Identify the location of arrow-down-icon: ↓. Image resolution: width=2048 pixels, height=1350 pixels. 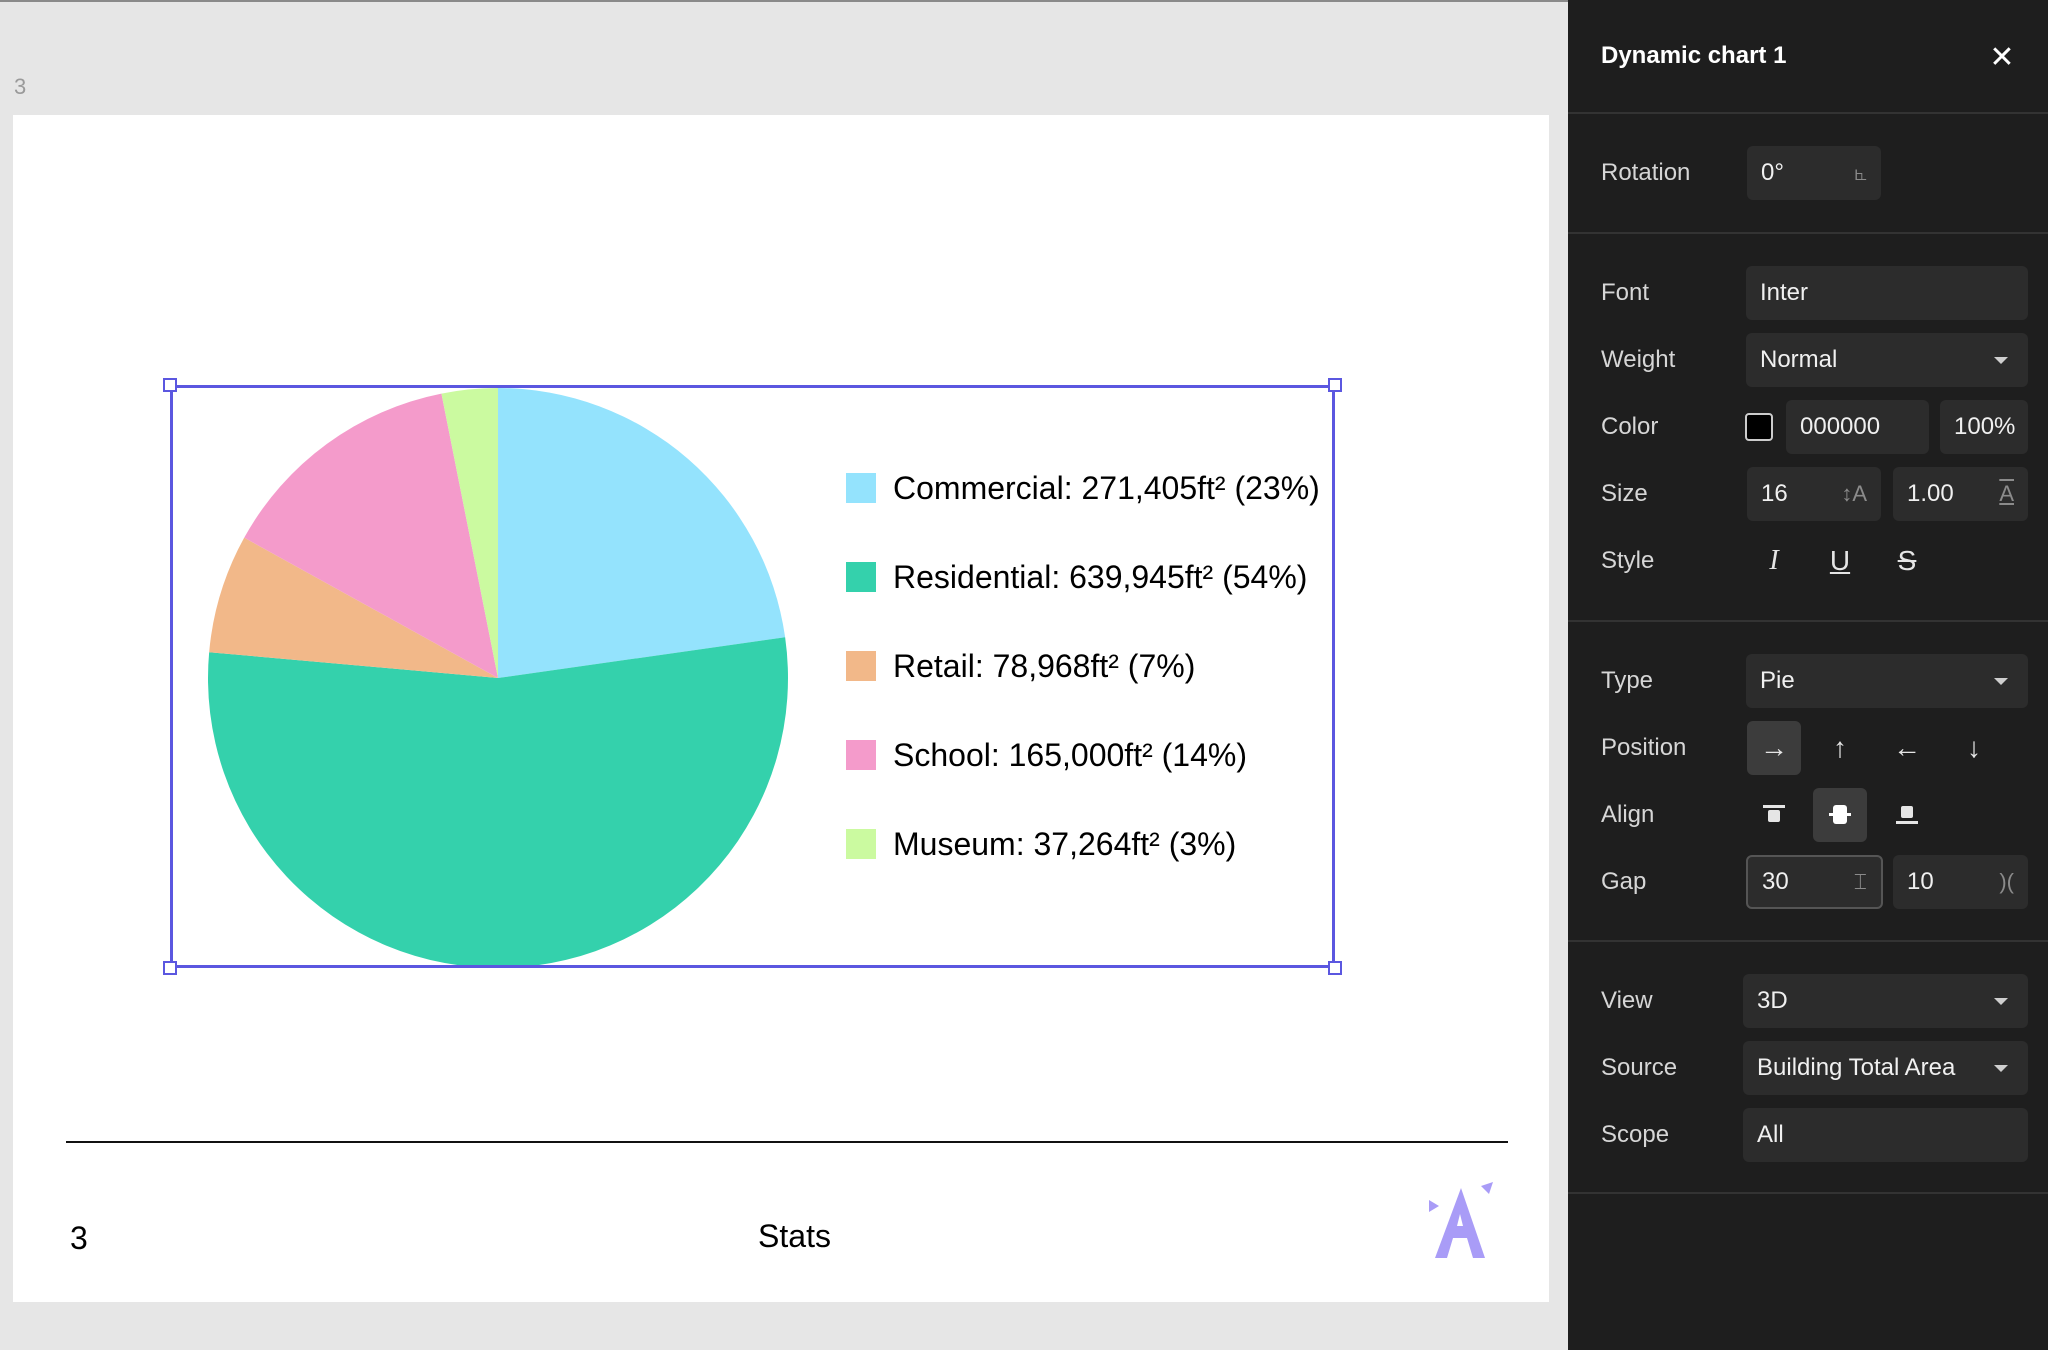
(1974, 747).